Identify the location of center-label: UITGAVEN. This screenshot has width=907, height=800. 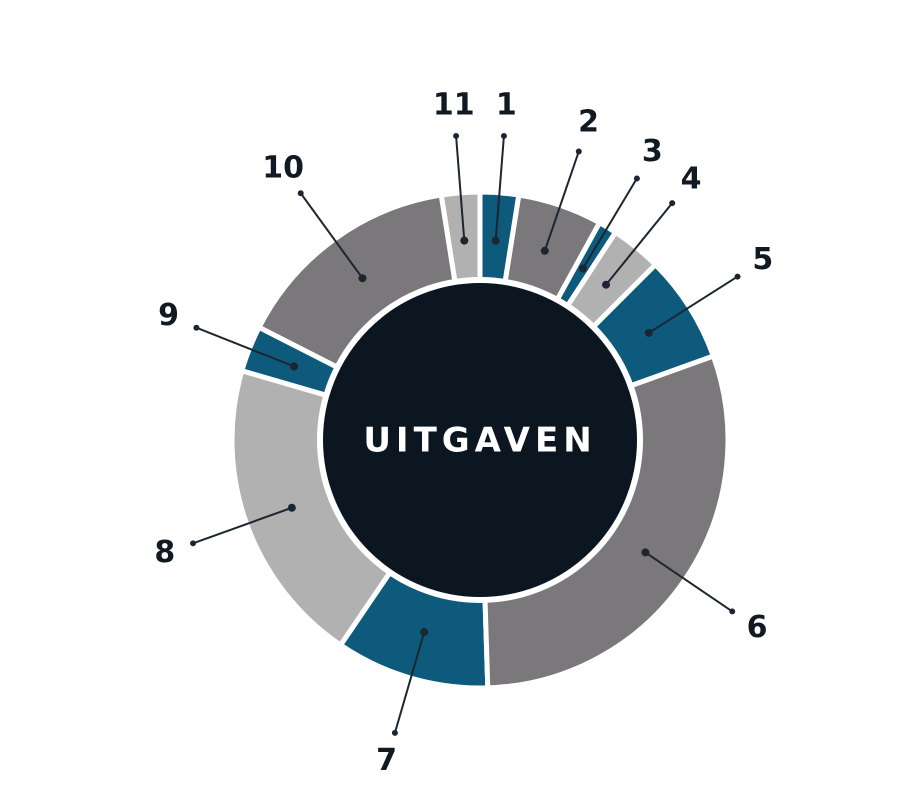
(479, 441).